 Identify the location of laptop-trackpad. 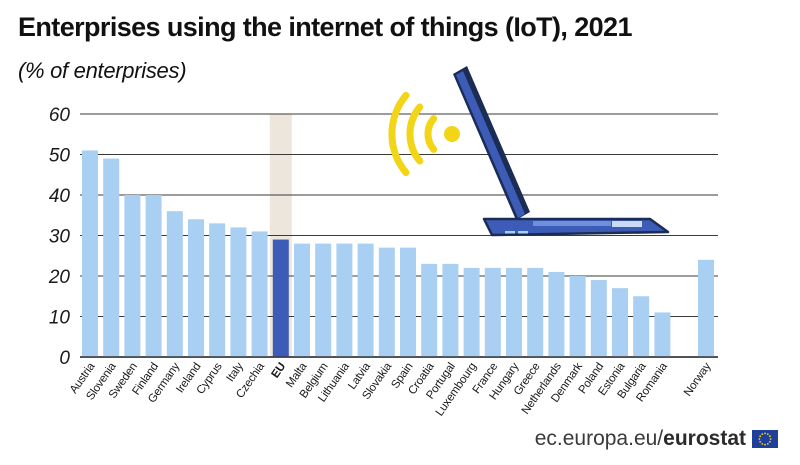
(627, 224).